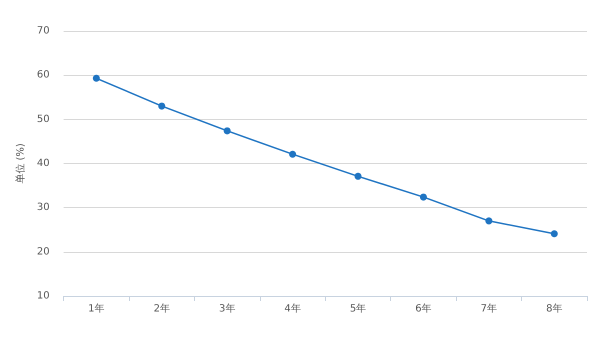 The height and width of the screenshot is (339, 600). Describe the element at coordinates (227, 308) in the screenshot. I see `x-tick-label: 3年` at that location.